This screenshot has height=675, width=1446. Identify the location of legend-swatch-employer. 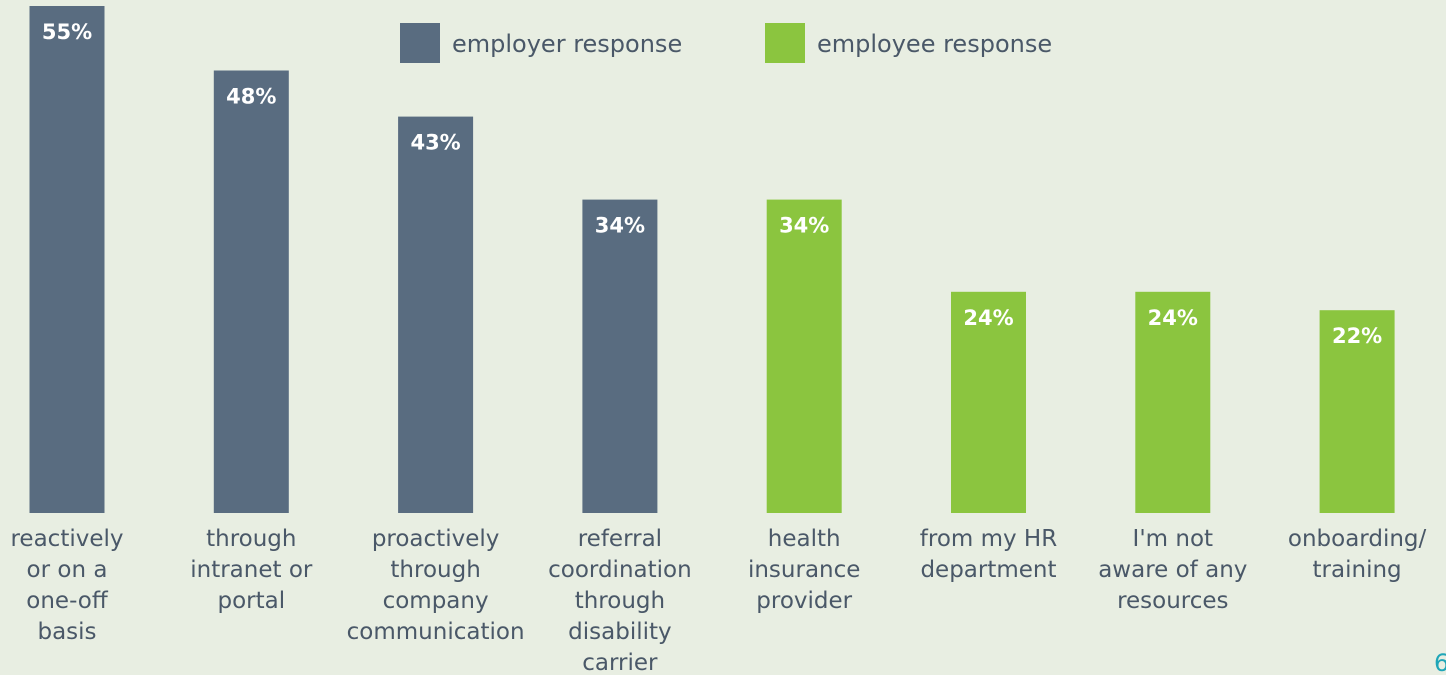
(420, 43).